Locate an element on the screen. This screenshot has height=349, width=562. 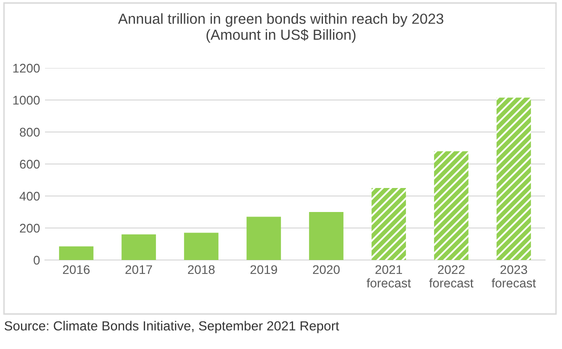
y-tick-label: 800 is located at coordinates (30, 132).